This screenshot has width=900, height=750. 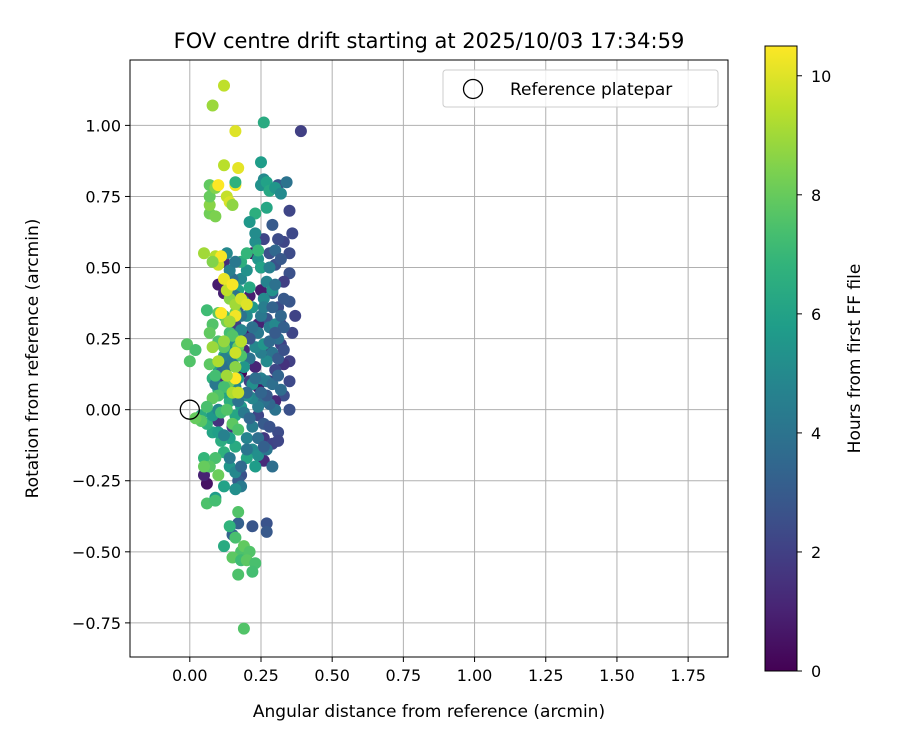 What do you see at coordinates (475, 675) in the screenshot?
I see `x-tick-label: 1.00` at bounding box center [475, 675].